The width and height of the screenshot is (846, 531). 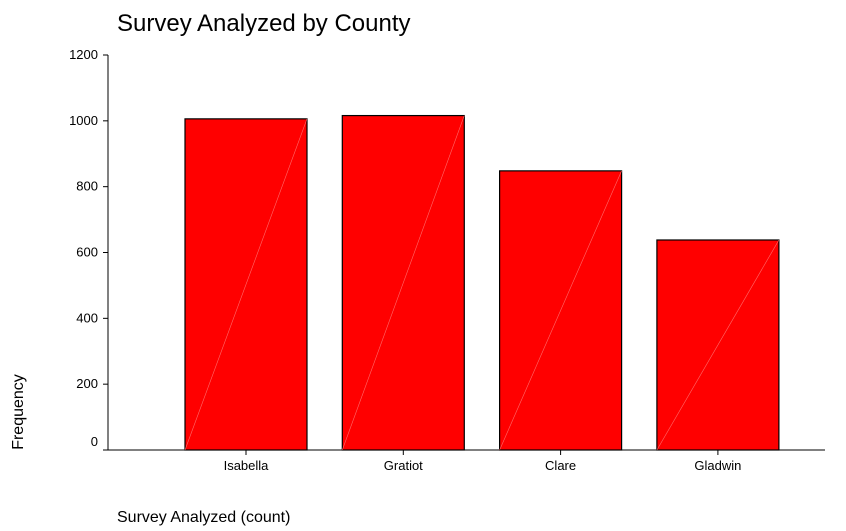 I want to click on y-tick-label: 1200, so click(x=83, y=54).